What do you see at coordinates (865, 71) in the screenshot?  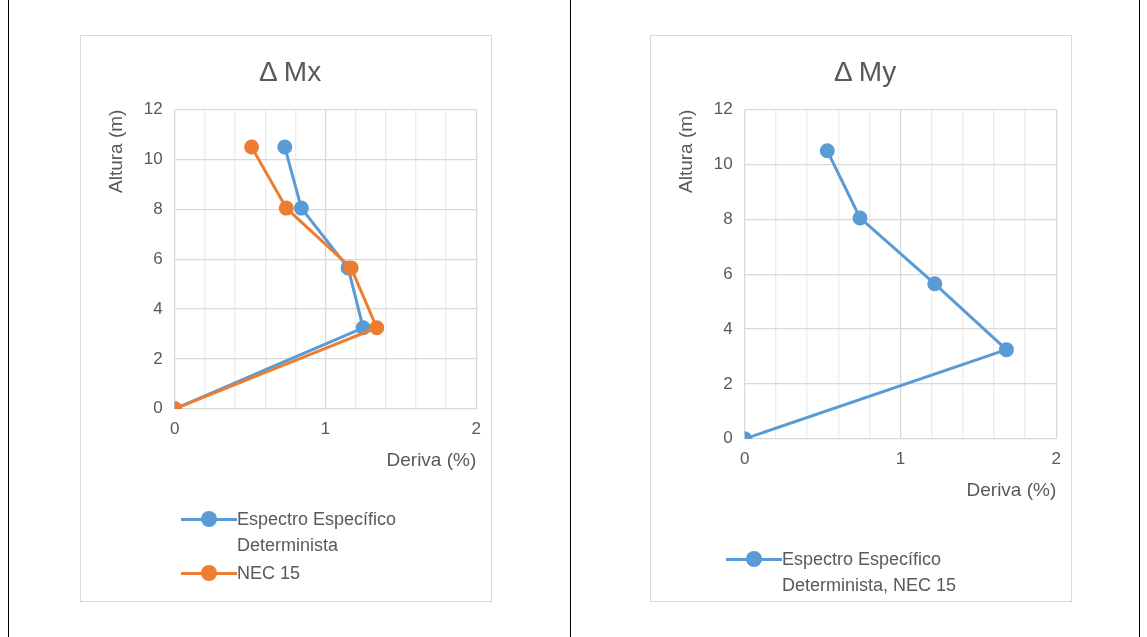 I see `chart-title: Δ My` at bounding box center [865, 71].